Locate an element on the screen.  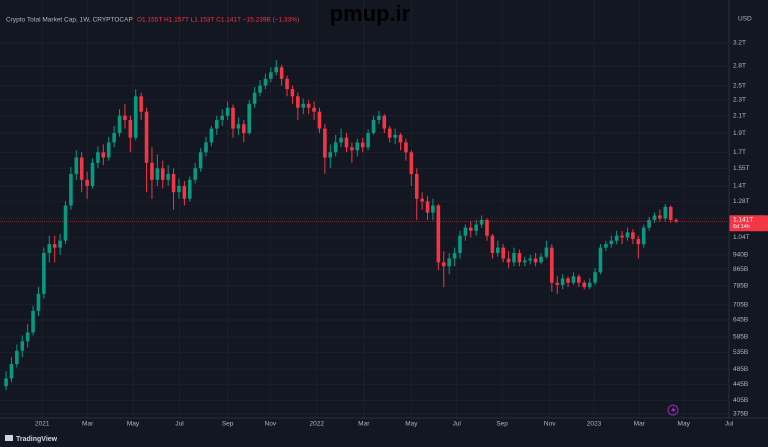
y-tick-label: 535B is located at coordinates (740, 352).